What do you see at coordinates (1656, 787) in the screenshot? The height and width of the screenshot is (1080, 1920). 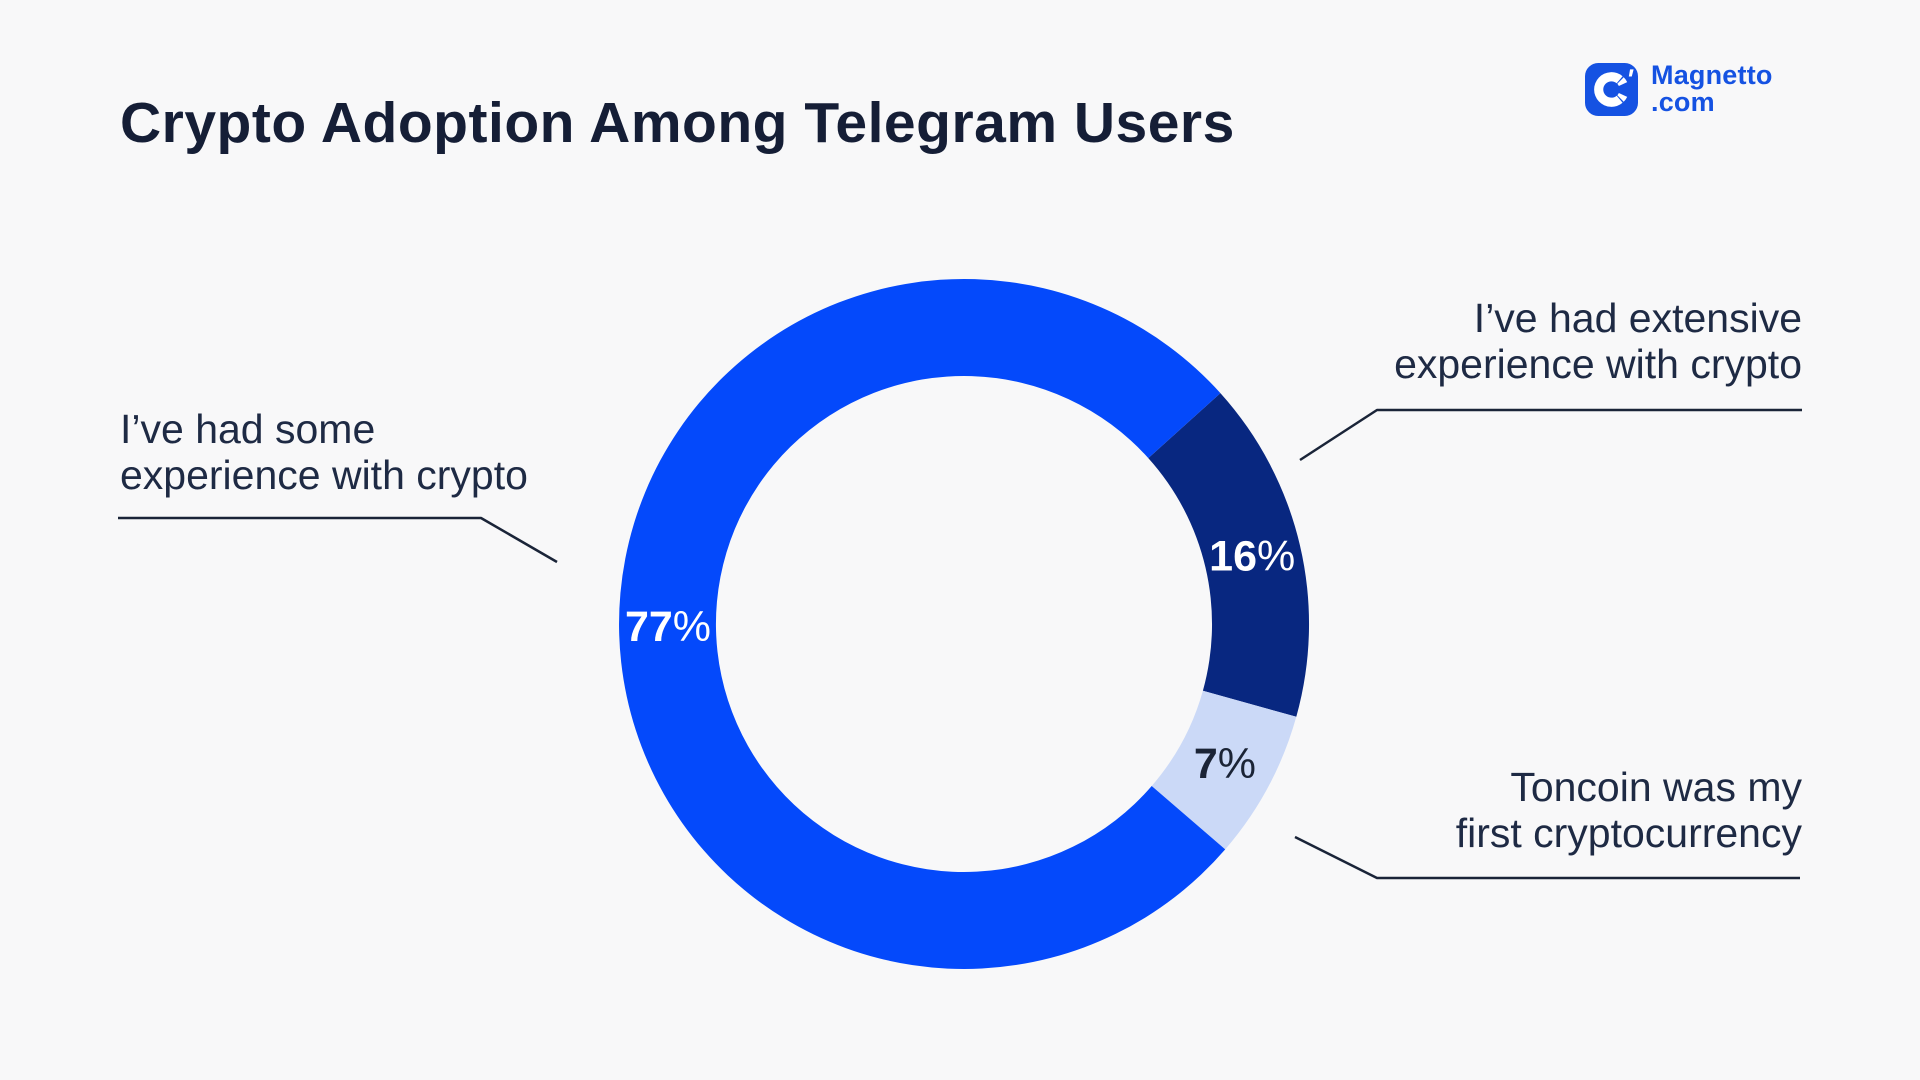 I see `callout-text-line: Toncoin was my` at bounding box center [1656, 787].